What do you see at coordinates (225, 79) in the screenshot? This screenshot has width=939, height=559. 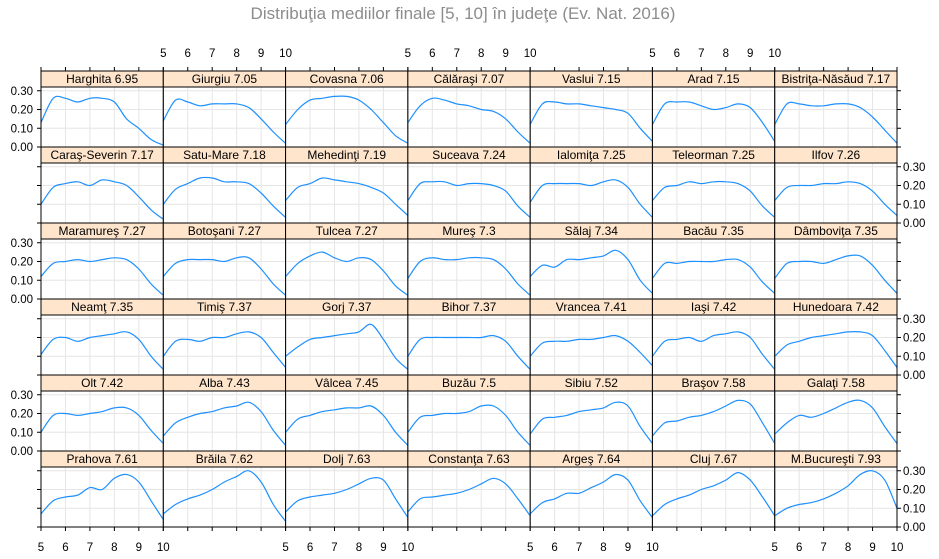 I see `panel-label: Giurgiu 7.05` at bounding box center [225, 79].